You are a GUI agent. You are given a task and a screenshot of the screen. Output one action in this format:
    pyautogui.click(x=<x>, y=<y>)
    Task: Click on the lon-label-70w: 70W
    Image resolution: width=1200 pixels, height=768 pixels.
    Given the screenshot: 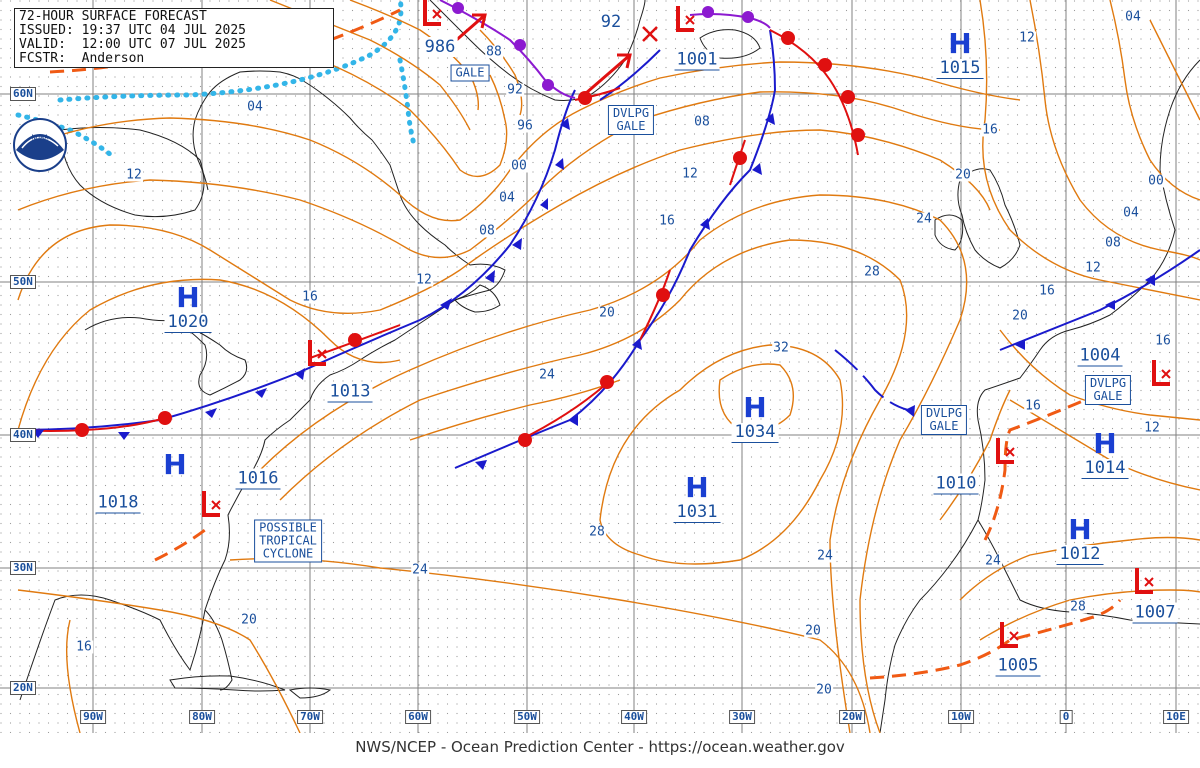 What is the action you would take?
    pyautogui.click(x=310, y=717)
    